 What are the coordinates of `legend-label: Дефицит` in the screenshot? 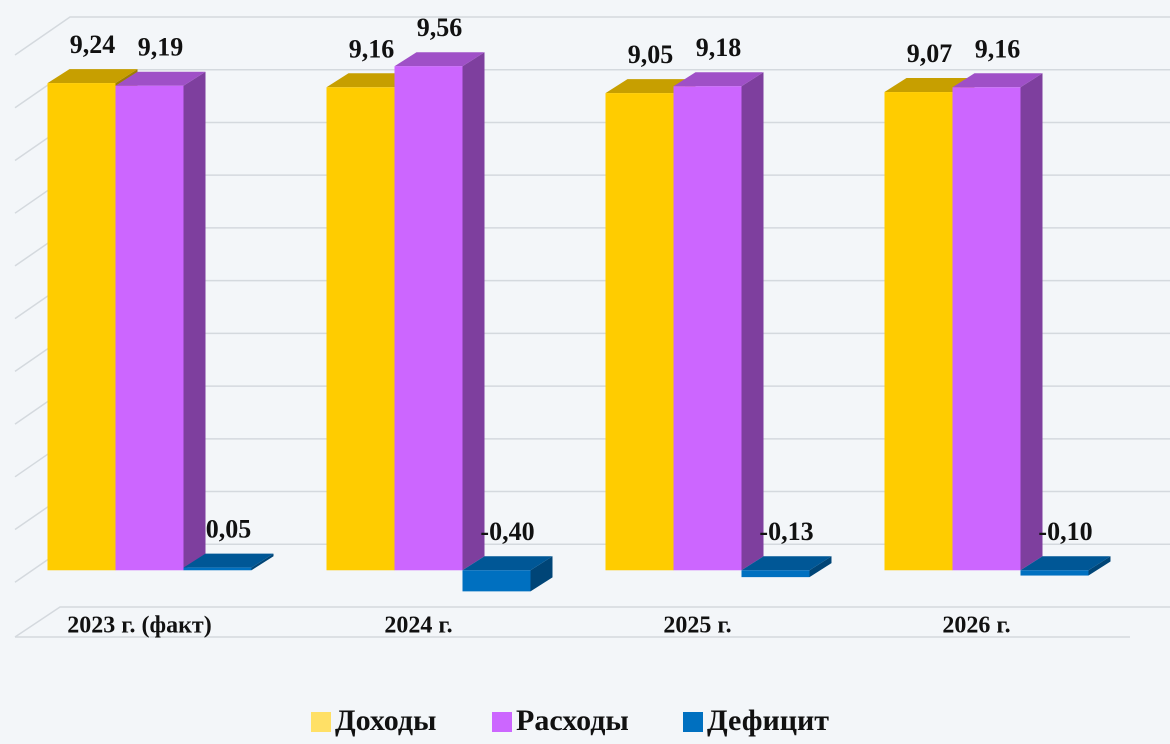 It's located at (768, 720).